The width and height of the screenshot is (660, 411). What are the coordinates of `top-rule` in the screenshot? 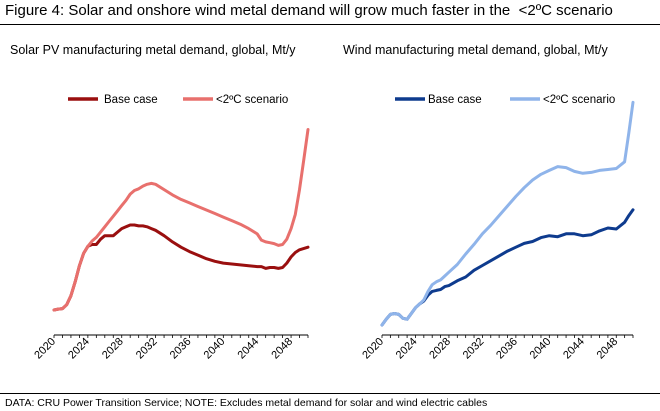 It's located at (330, 24).